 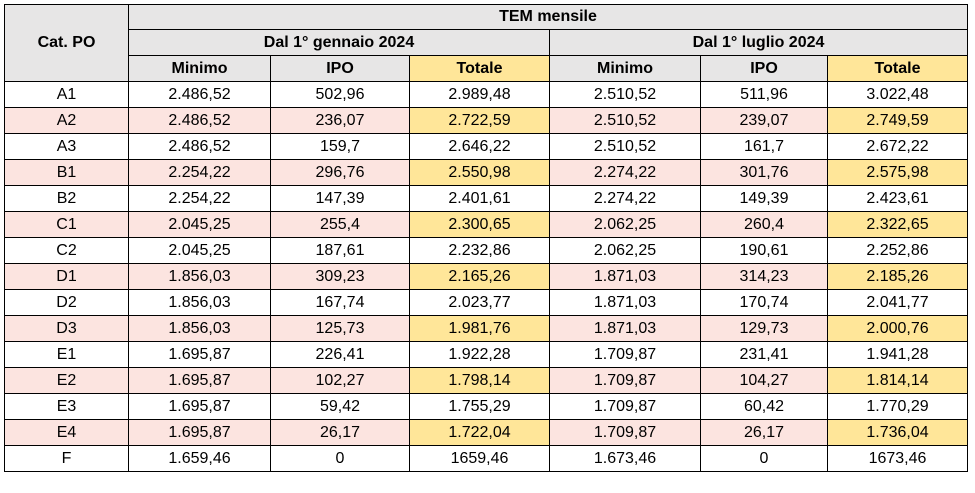 What do you see at coordinates (66, 120) in the screenshot?
I see `cell-cat: A2` at bounding box center [66, 120].